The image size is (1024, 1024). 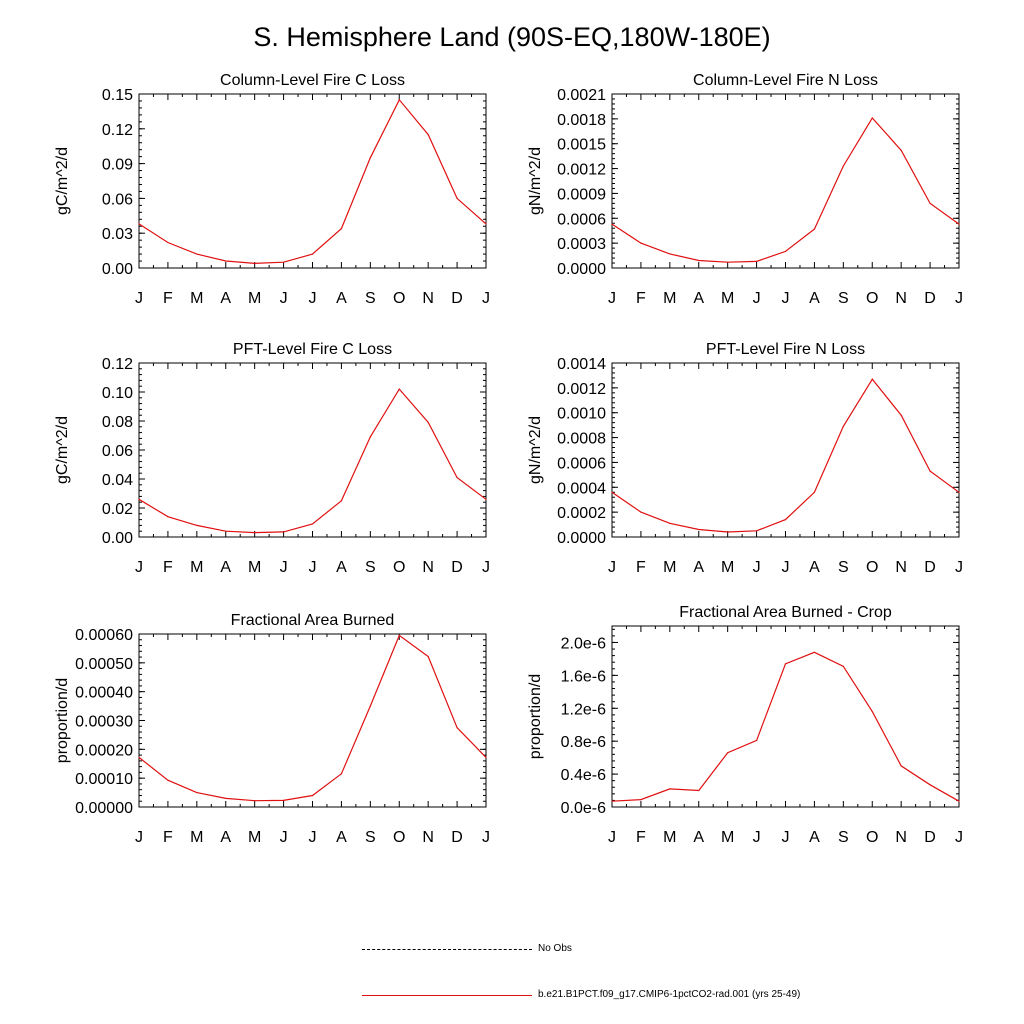 I want to click on y-tick-label: 0.09, so click(x=117, y=165).